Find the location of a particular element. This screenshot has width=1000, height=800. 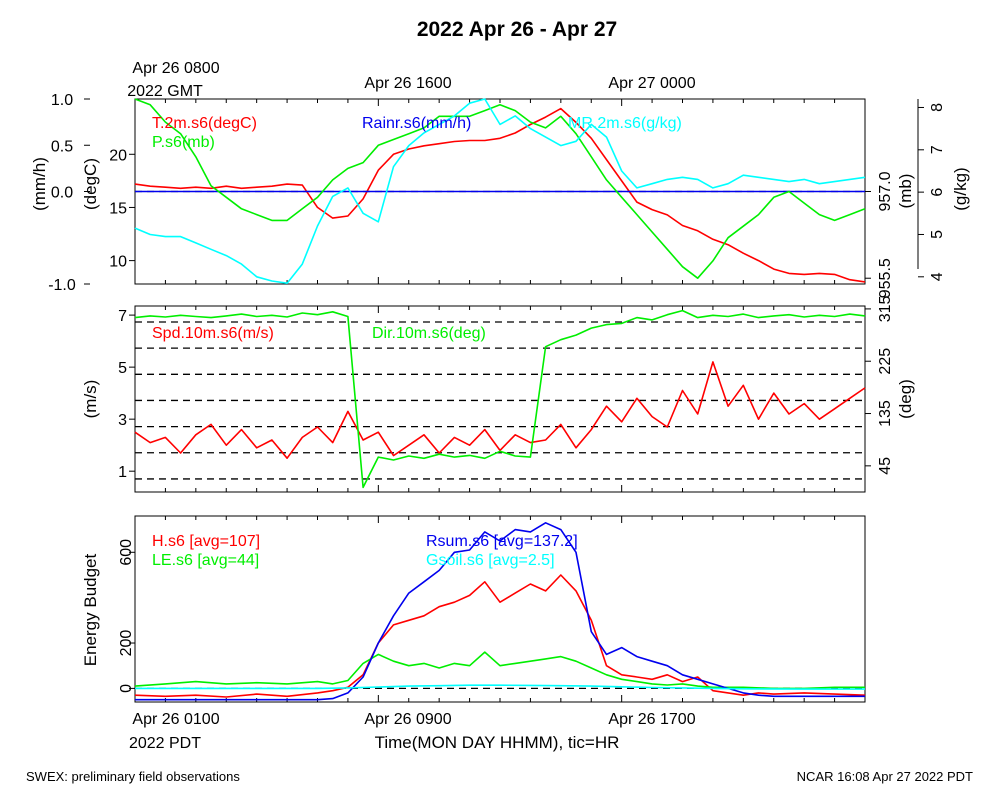

top-legend-entry: T.2m.s6(degC) is located at coordinates (204, 123).